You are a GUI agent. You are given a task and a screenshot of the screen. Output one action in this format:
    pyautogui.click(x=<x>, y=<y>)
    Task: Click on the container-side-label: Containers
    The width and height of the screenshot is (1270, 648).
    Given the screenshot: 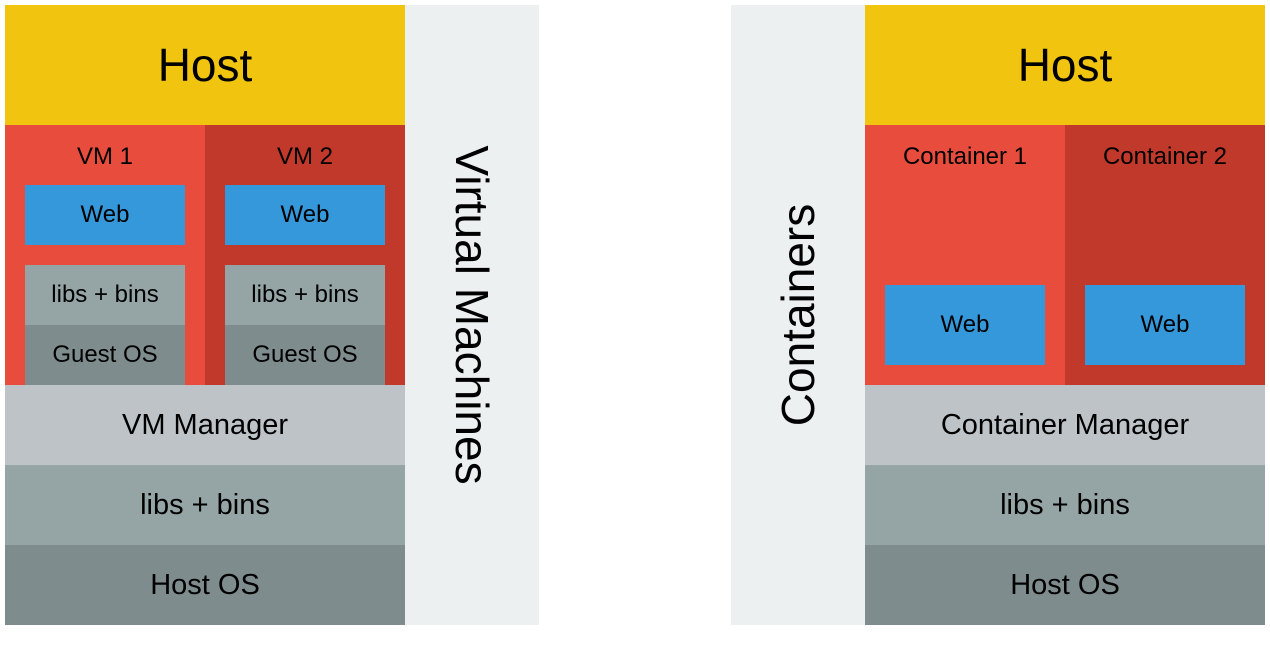 What is the action you would take?
    pyautogui.click(x=798, y=315)
    